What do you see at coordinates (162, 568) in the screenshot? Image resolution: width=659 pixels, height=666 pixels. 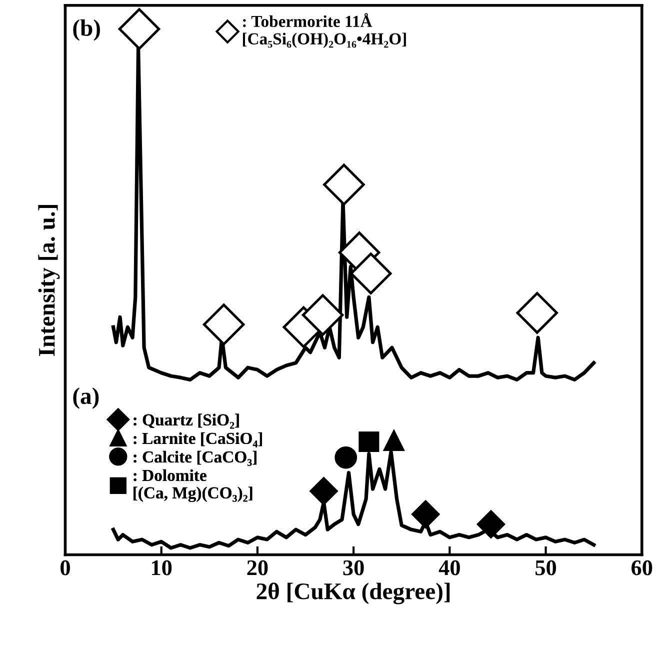 I see `x-tick-label: 10` at bounding box center [162, 568].